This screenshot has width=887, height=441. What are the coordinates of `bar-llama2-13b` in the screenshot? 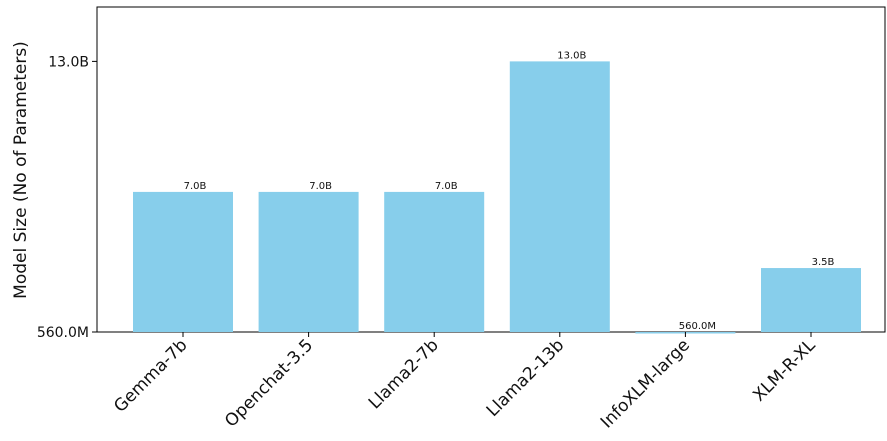 It's located at (559, 196).